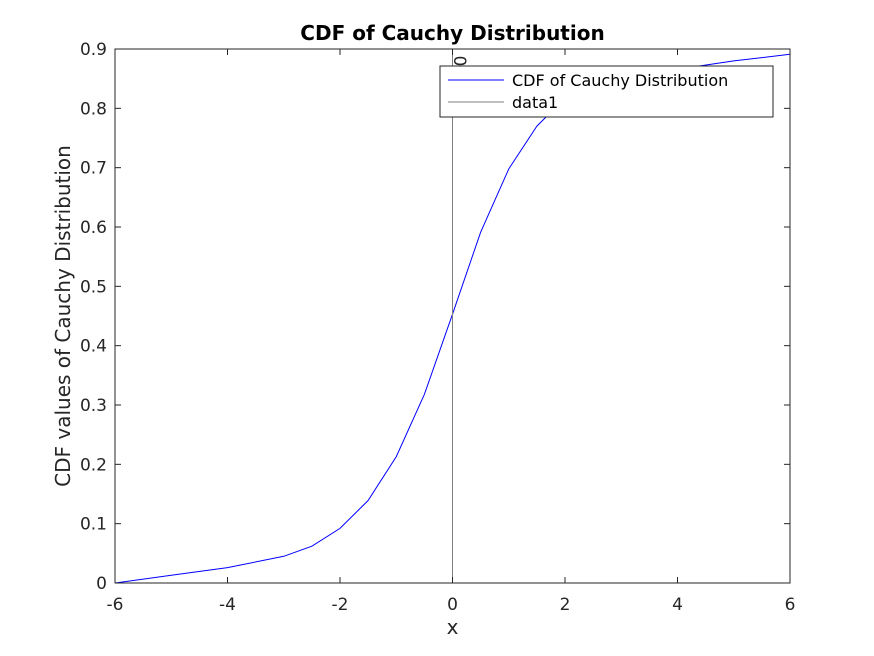  What do you see at coordinates (93, 50) in the screenshot?
I see `y-tick-label: 0.9` at bounding box center [93, 50].